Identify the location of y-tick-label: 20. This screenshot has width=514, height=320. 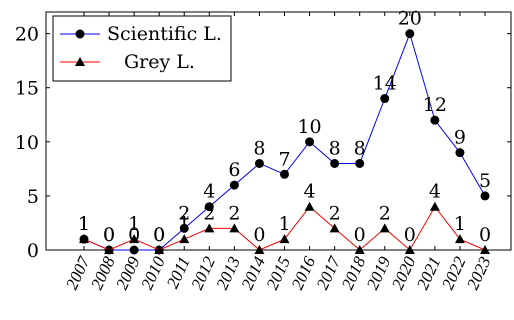
(27, 35).